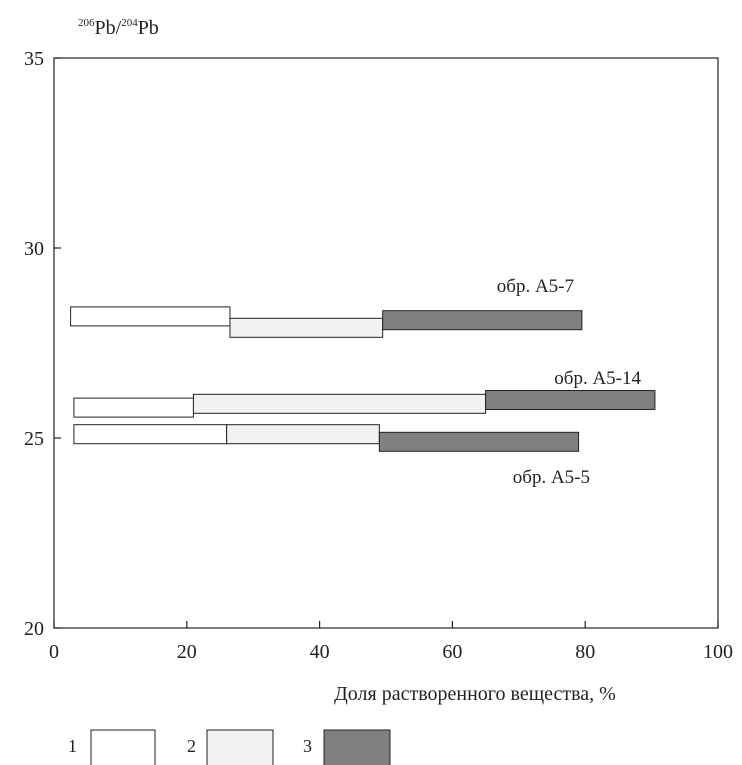 This screenshot has width=742, height=765. I want to click on y-tick-label: 35, so click(34, 59).